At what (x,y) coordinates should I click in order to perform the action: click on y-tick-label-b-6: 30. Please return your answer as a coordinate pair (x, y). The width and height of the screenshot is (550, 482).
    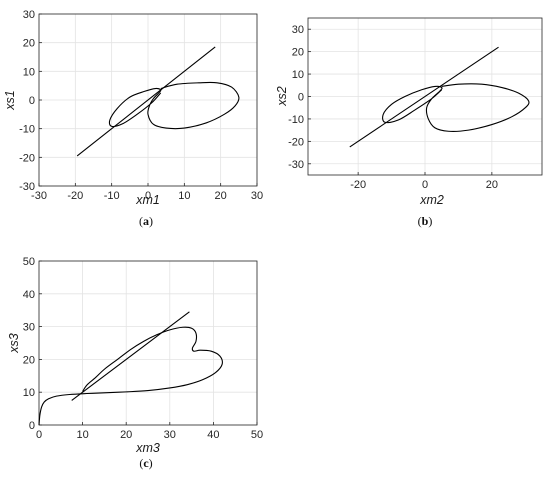
    Looking at the image, I should click on (298, 30).